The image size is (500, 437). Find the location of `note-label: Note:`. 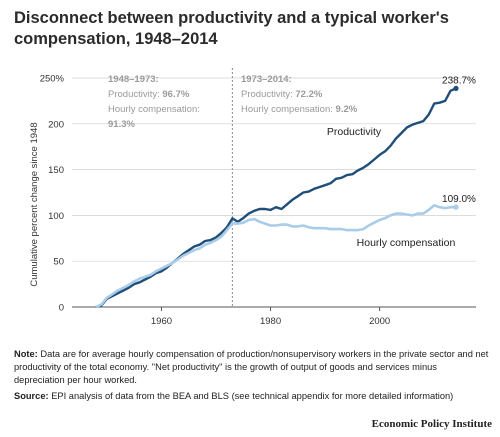

note-label: Note: is located at coordinates (26, 354).